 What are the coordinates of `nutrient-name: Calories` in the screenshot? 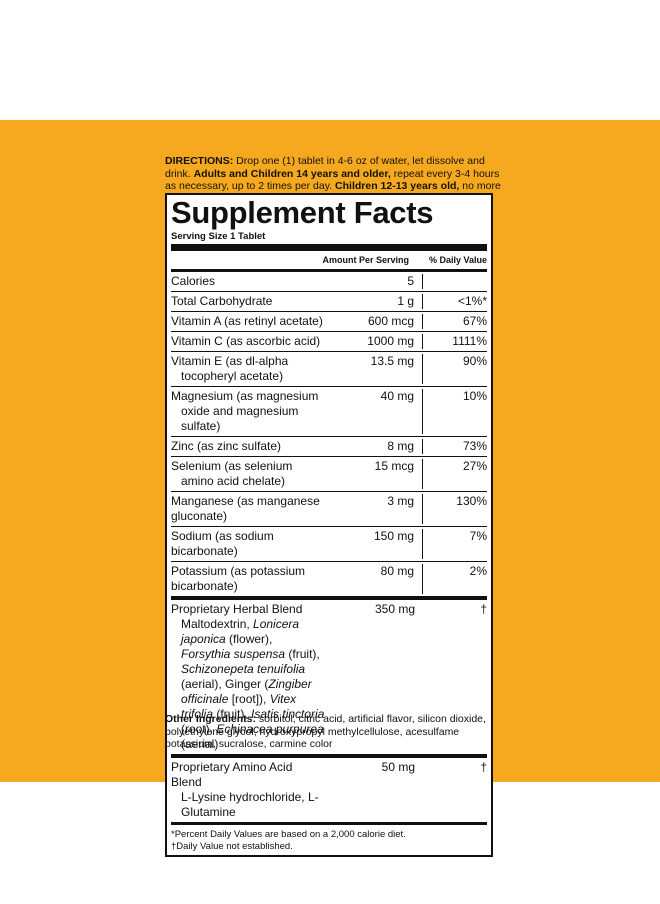 It's located at (193, 281).